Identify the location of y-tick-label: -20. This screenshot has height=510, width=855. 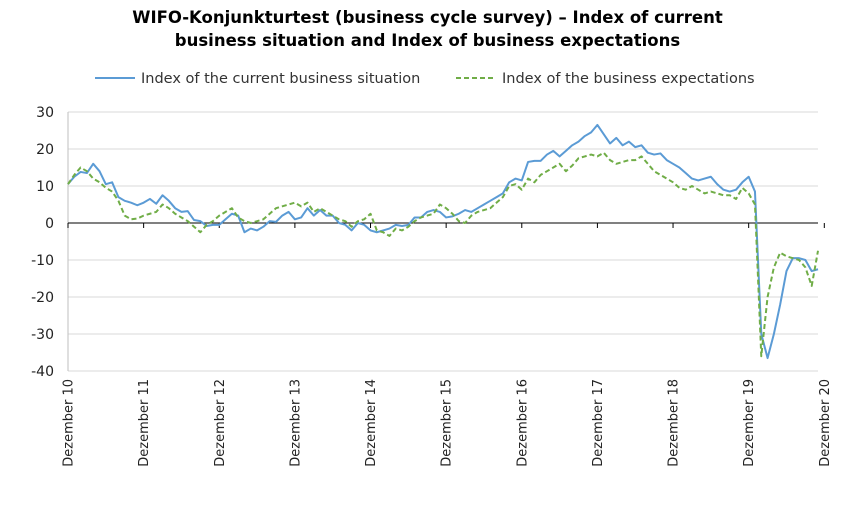
(42, 298).